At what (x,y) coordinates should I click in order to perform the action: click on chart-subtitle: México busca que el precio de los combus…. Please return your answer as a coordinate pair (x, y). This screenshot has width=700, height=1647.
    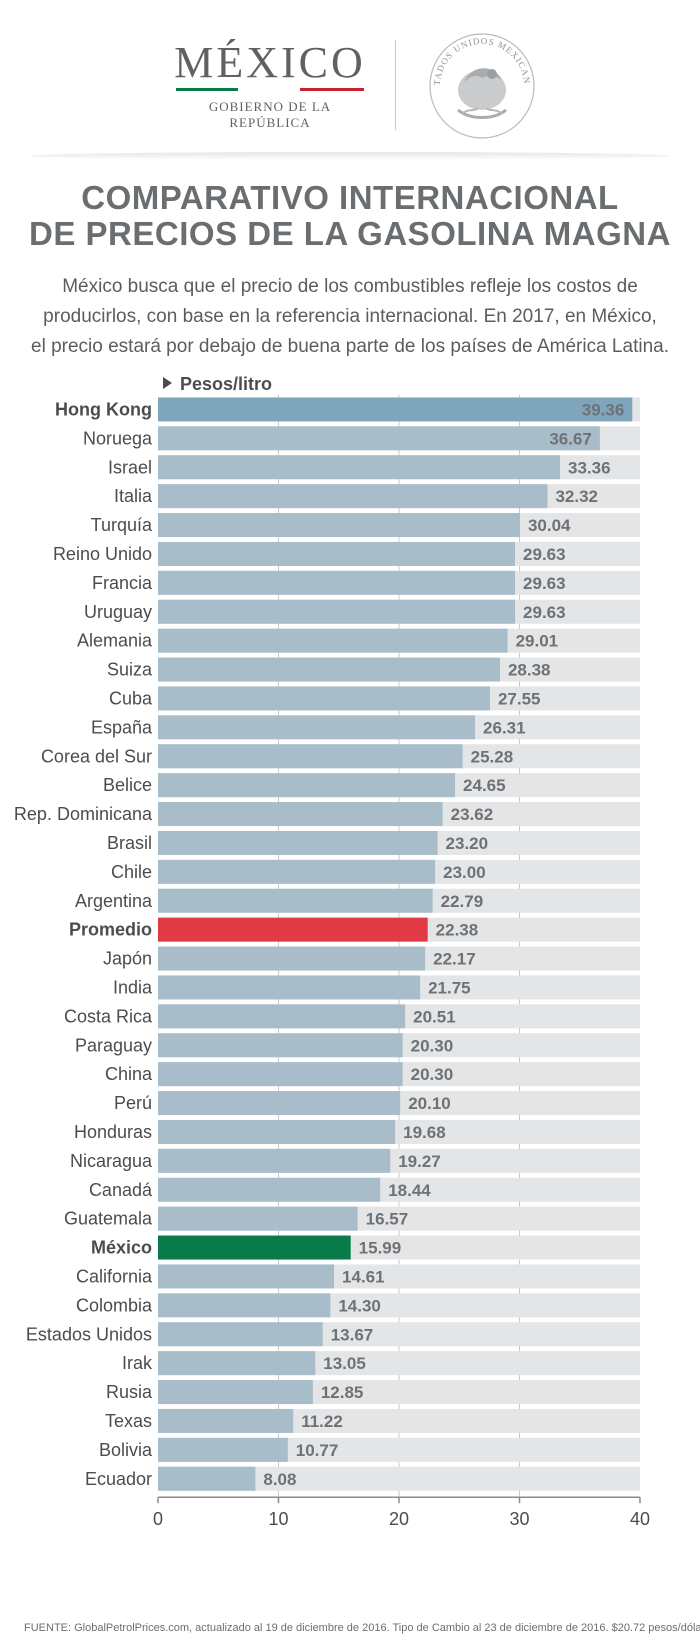
    Looking at the image, I should click on (350, 317).